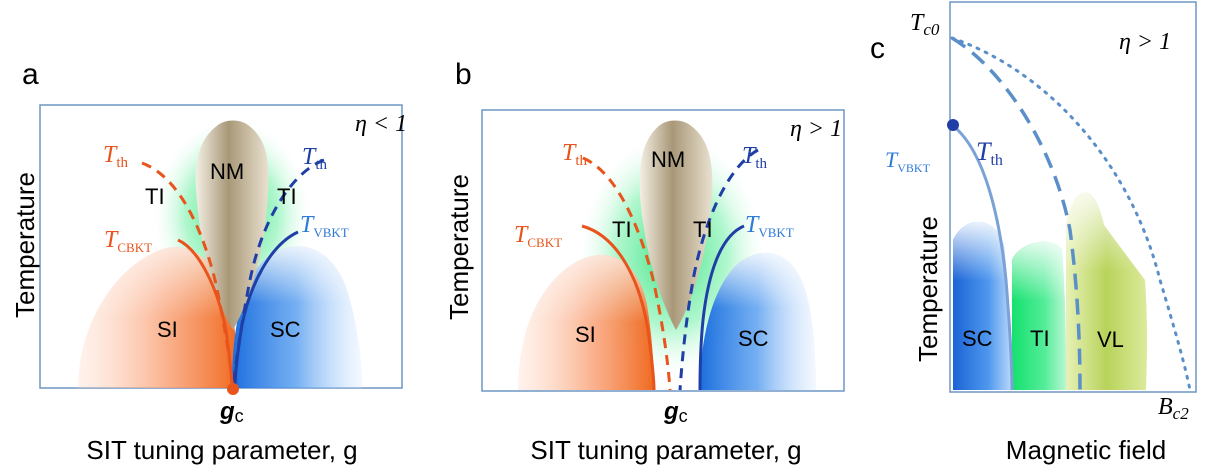 This screenshot has height=476, width=1219. I want to click on eta-condition: η < 1, so click(381, 124).